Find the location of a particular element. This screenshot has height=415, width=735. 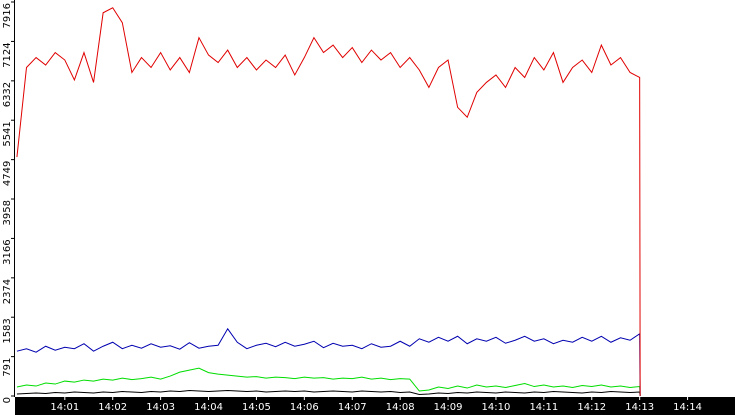

y-tick-label: 2374 is located at coordinates (7, 291).